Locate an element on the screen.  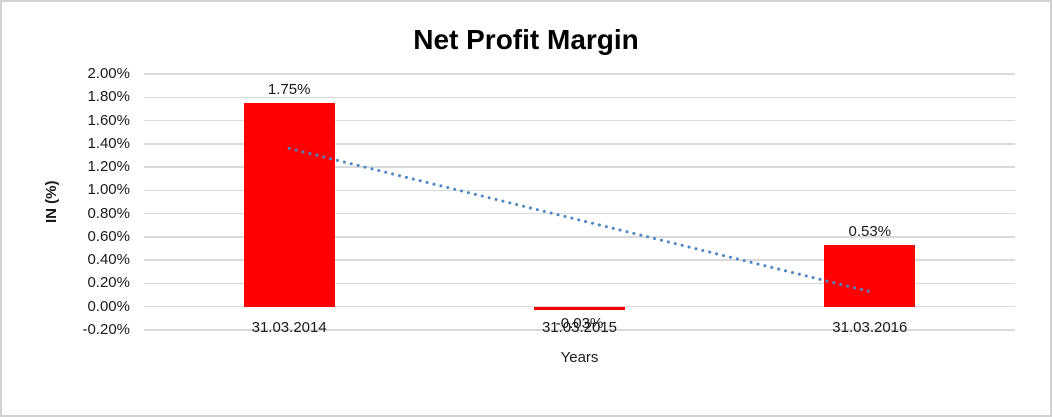
y-tick-label: 1.20% is located at coordinates (108, 167).